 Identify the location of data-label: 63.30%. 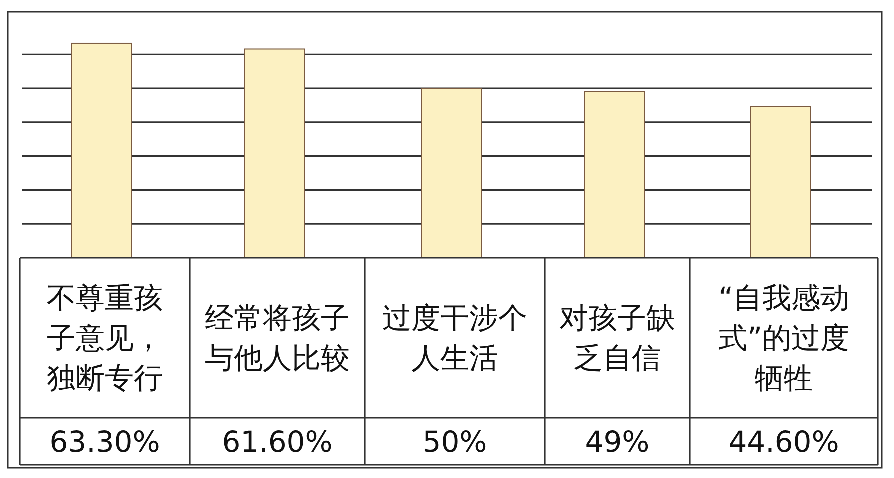
(105, 442).